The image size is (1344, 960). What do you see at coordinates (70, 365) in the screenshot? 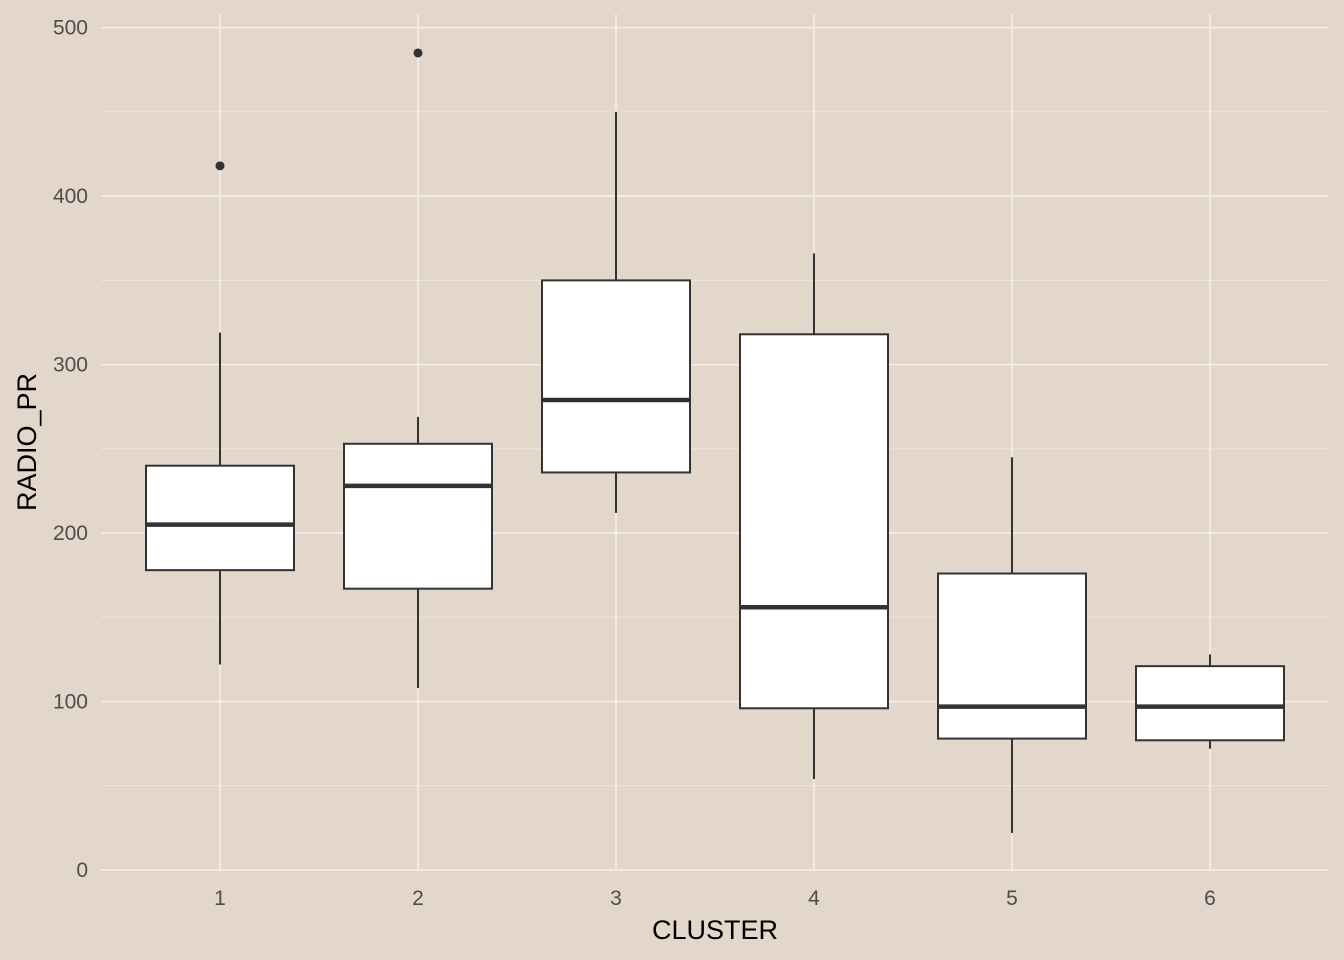
I see `y-tick-label: 300` at bounding box center [70, 365].